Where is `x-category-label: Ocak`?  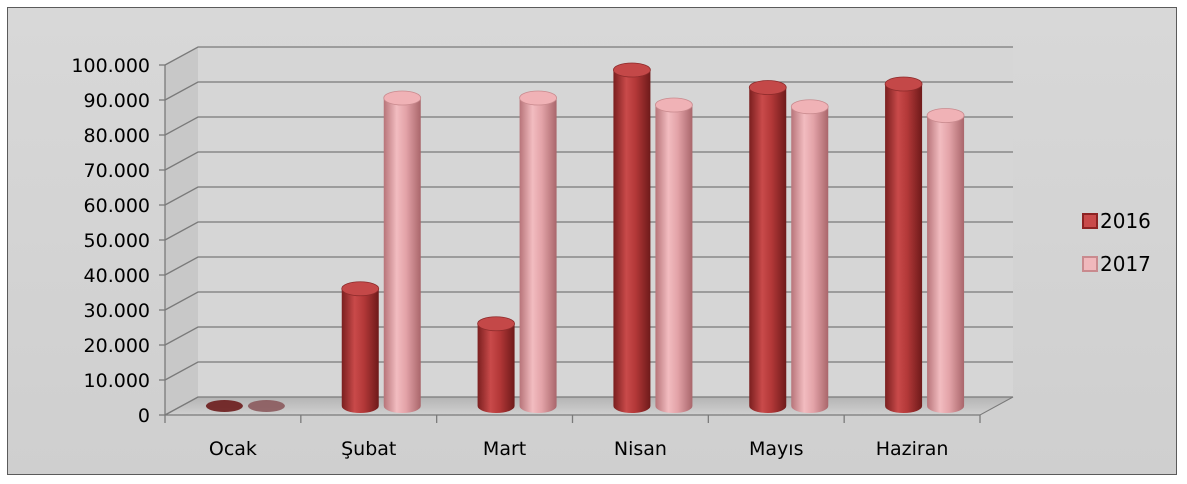
x-category-label: Ocak is located at coordinates (233, 449).